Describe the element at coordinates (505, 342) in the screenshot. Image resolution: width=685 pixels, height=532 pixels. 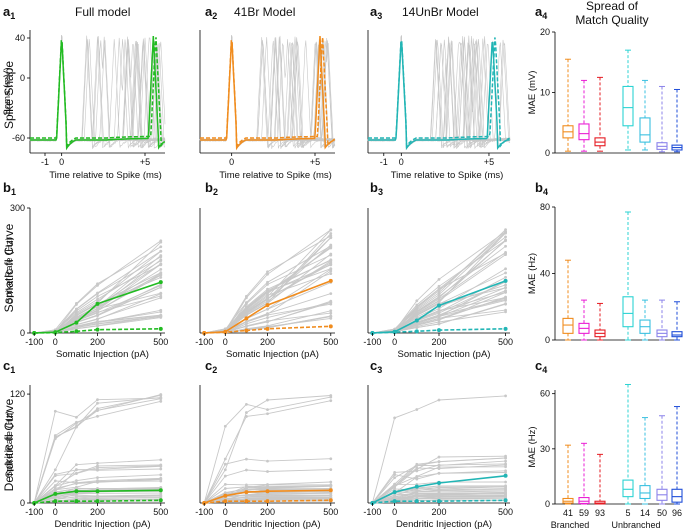
I see `fi-b3-xtick-label: 500` at that location.